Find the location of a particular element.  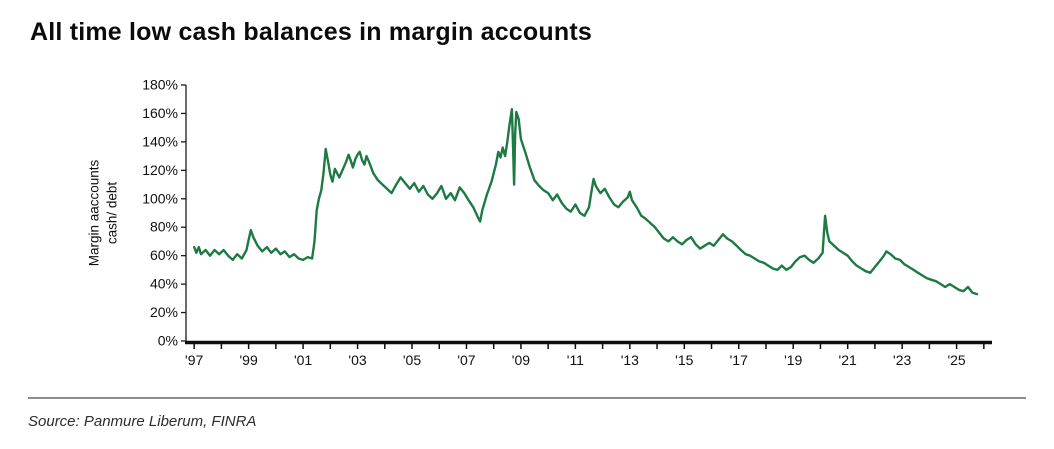

svg-text: '09 is located at coordinates (521, 360).